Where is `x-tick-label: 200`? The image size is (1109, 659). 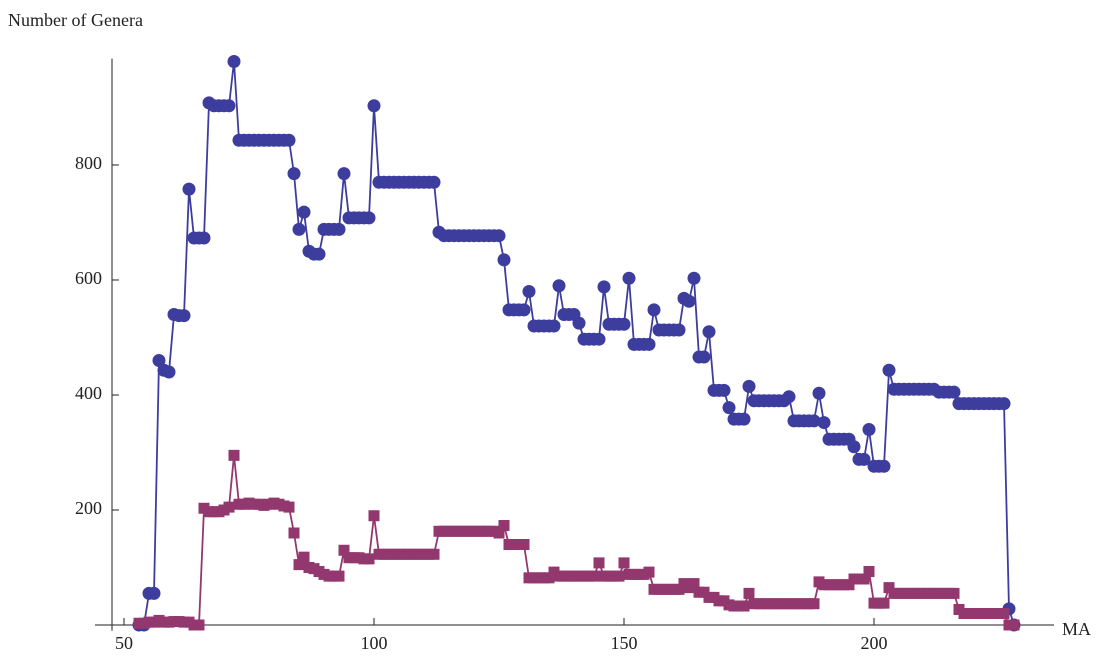 x-tick-label: 200 is located at coordinates (874, 643).